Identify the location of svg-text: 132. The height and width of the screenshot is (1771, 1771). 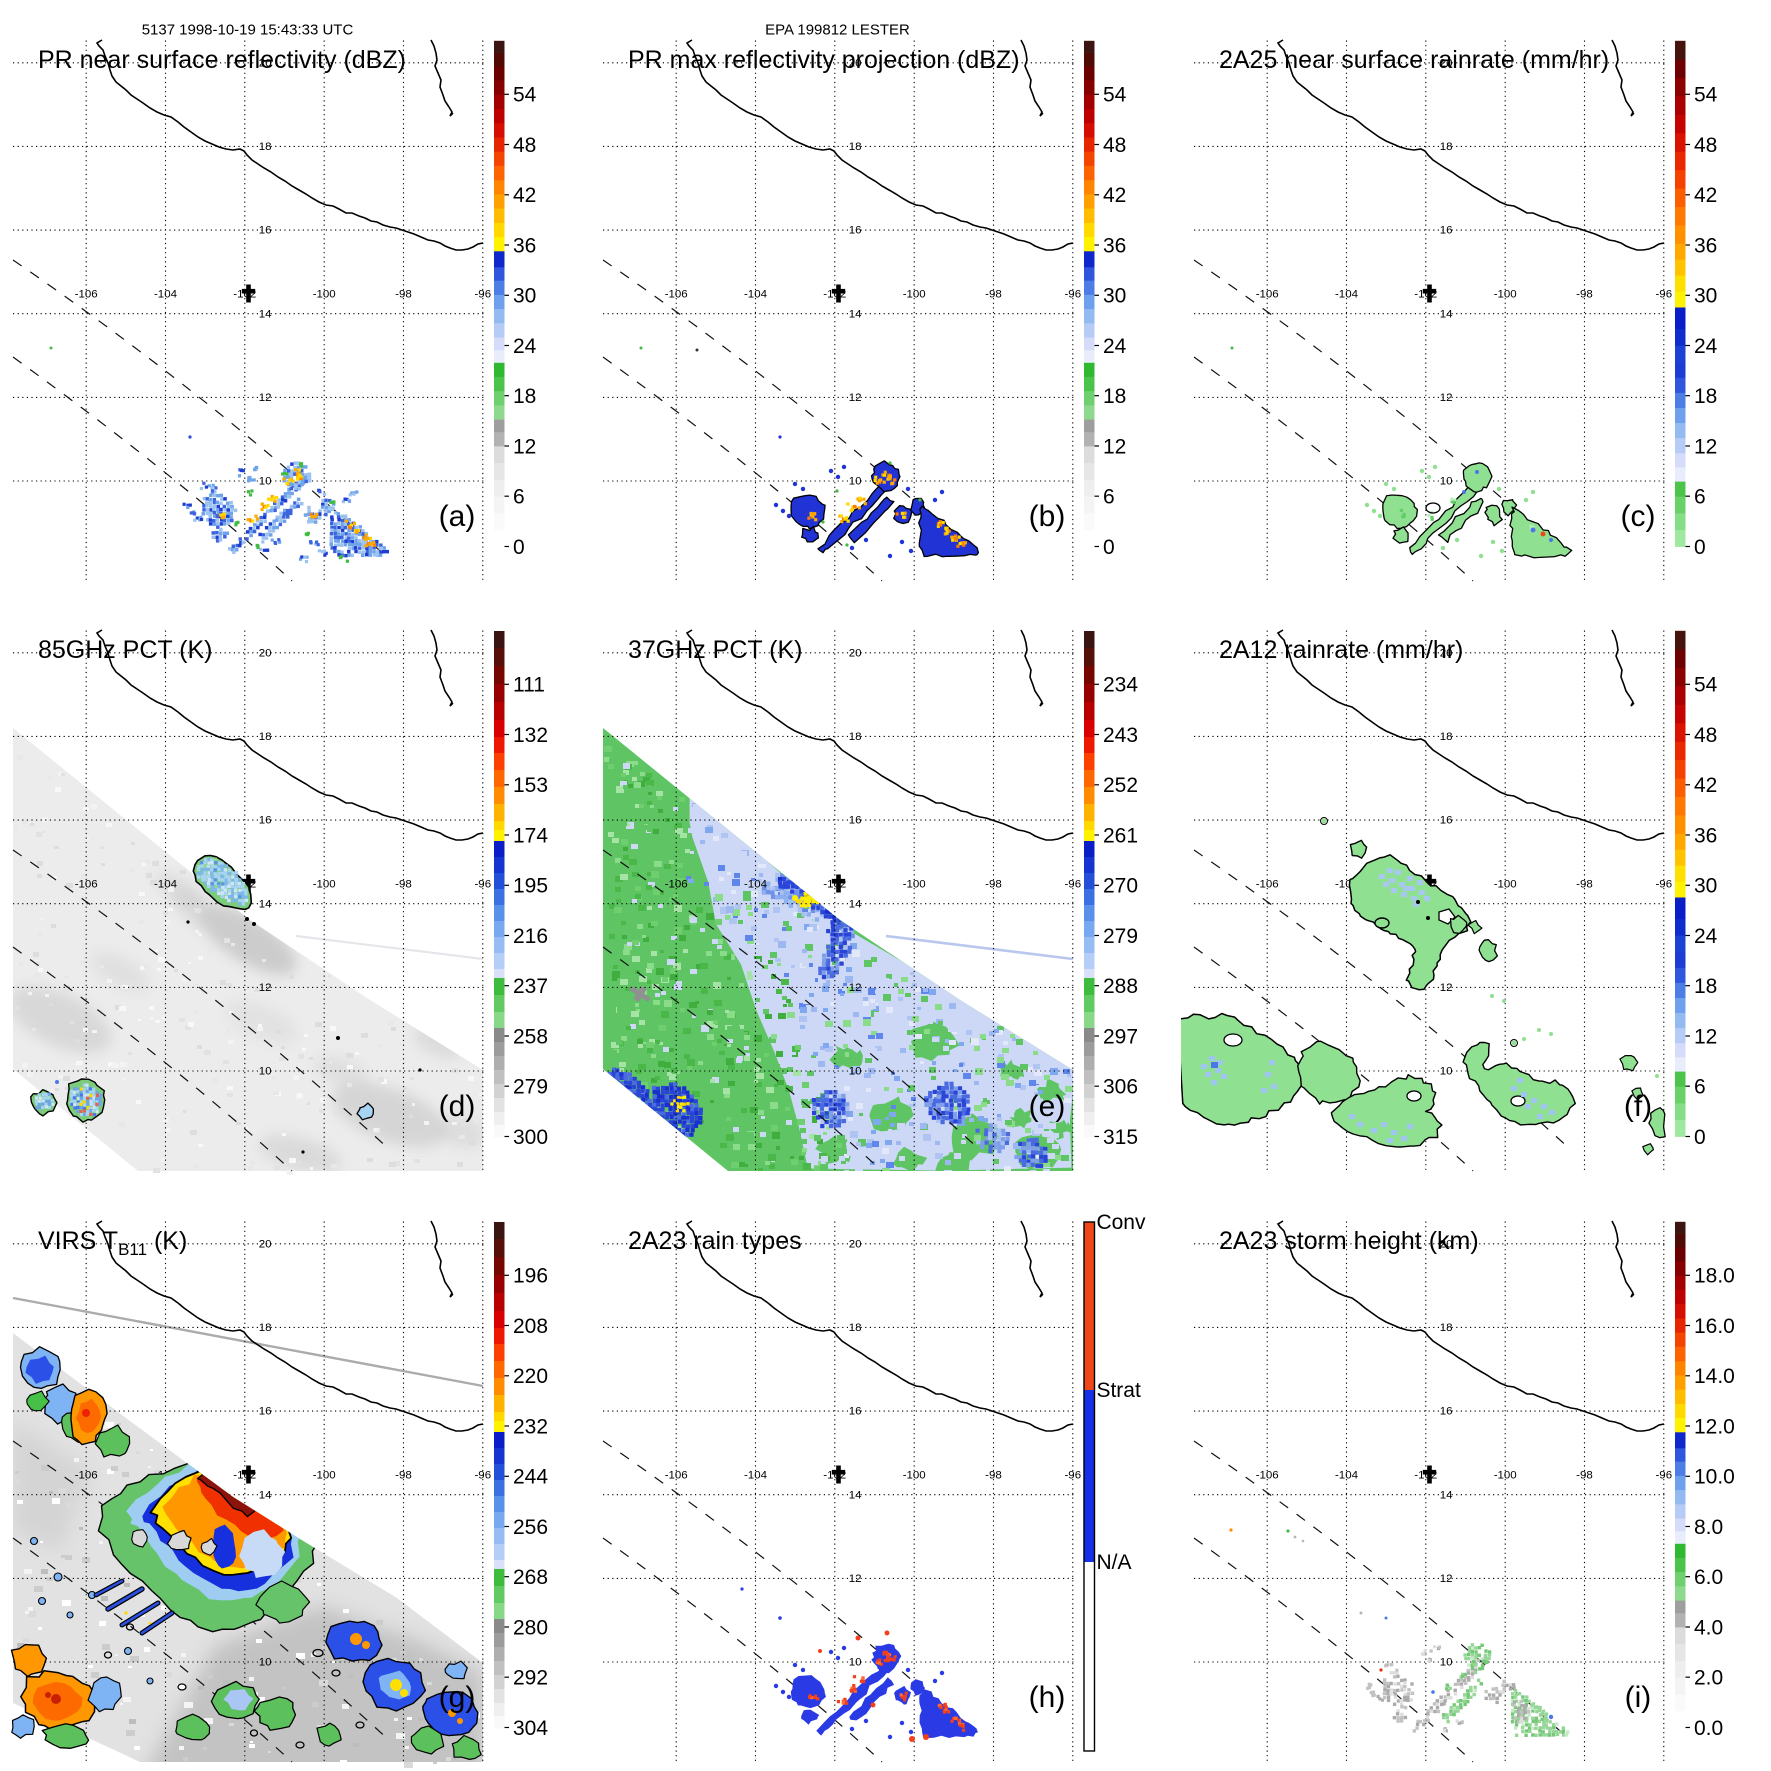
(530, 735).